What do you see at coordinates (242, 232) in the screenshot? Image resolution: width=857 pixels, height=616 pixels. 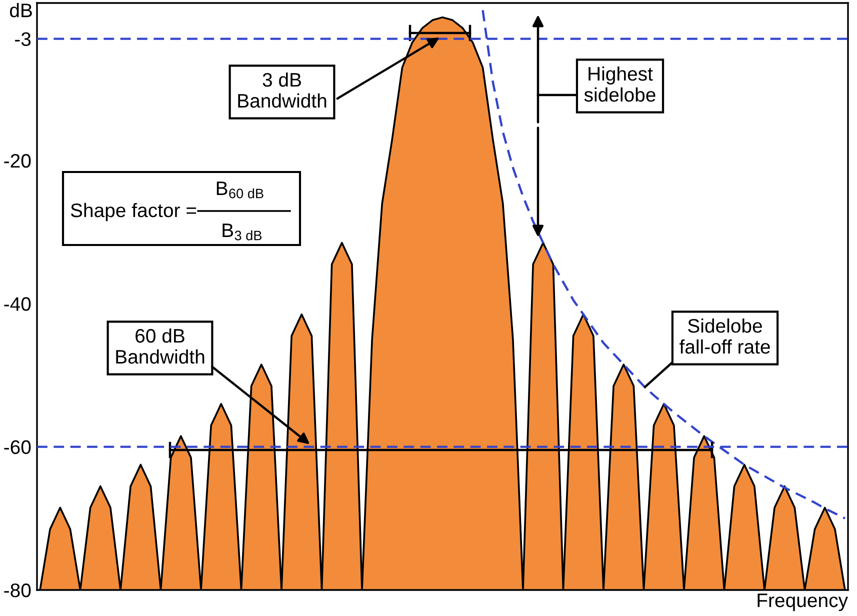 I see `annotation: B$_{3 dB}$` at bounding box center [242, 232].